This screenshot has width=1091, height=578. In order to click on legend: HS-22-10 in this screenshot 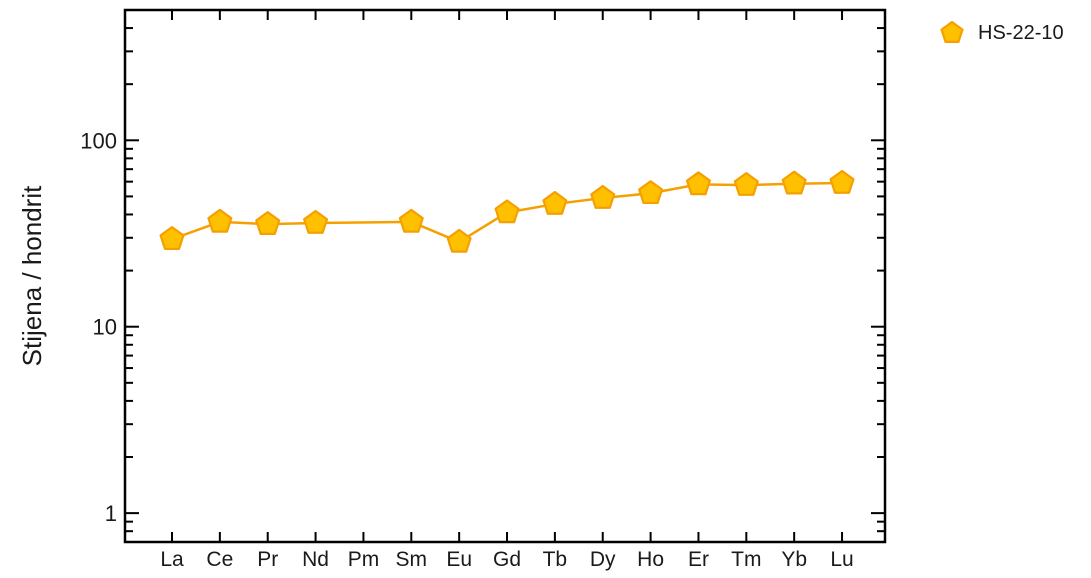, I will do `click(1003, 33)`.